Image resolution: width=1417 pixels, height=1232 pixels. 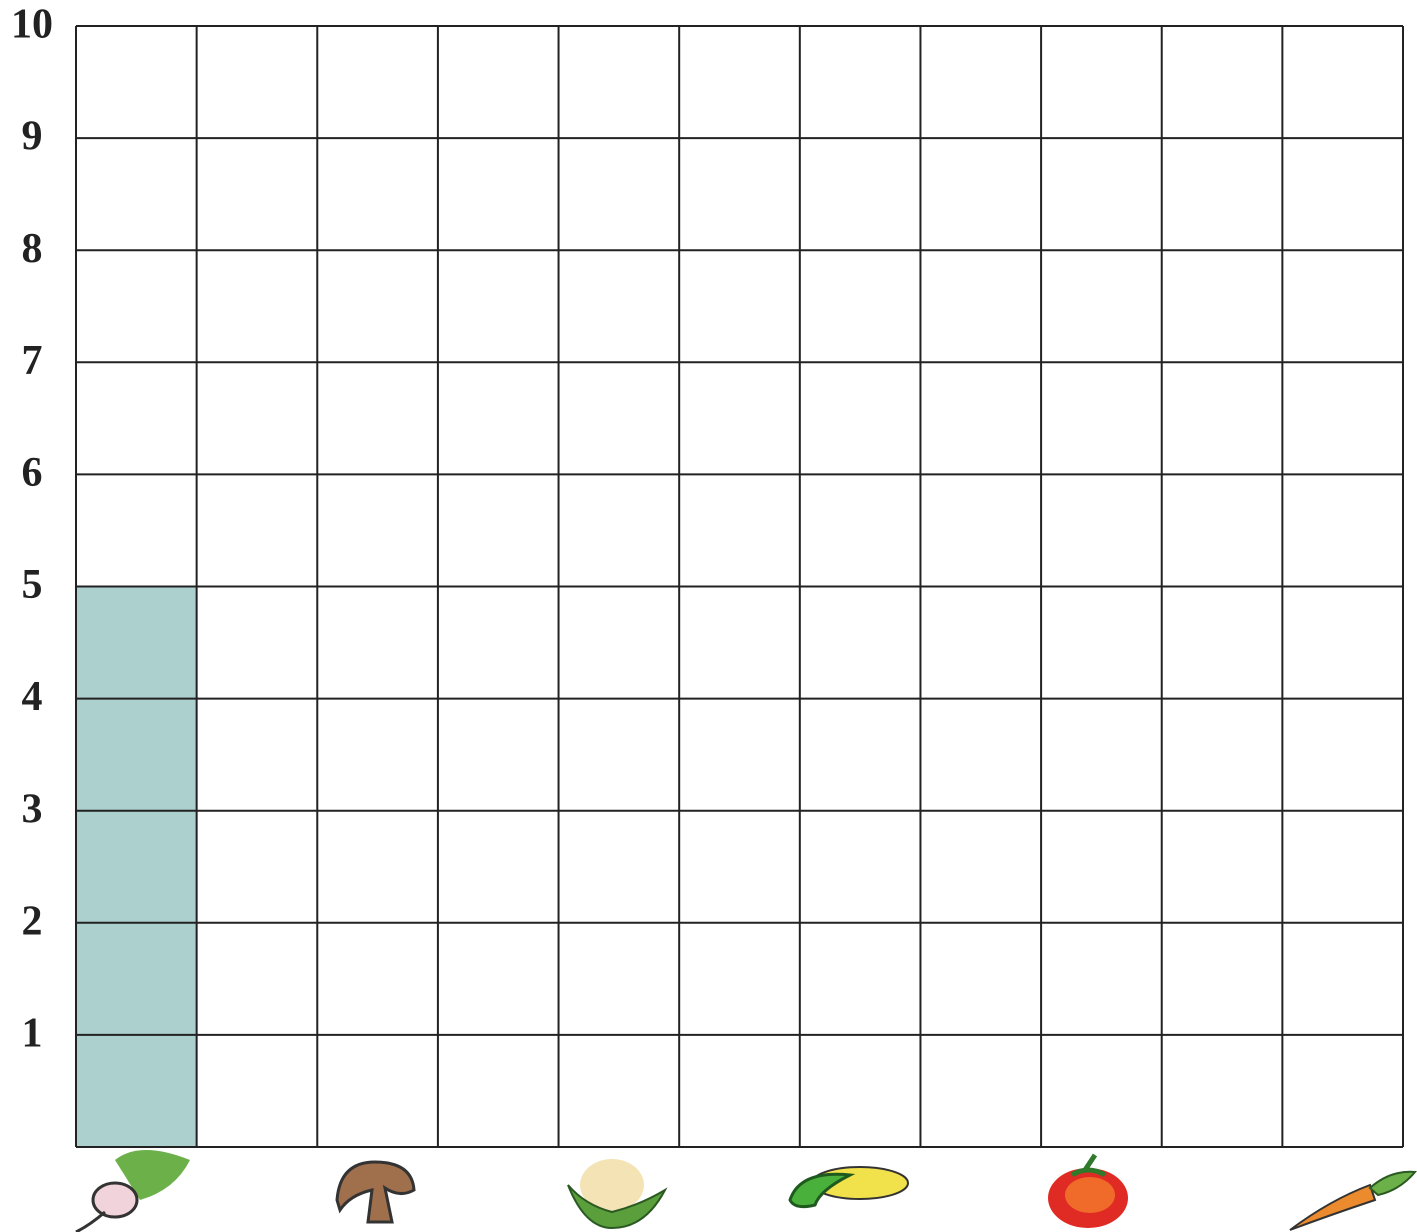 What do you see at coordinates (32, 1034) in the screenshot?
I see `y-tick-label: 1` at bounding box center [32, 1034].